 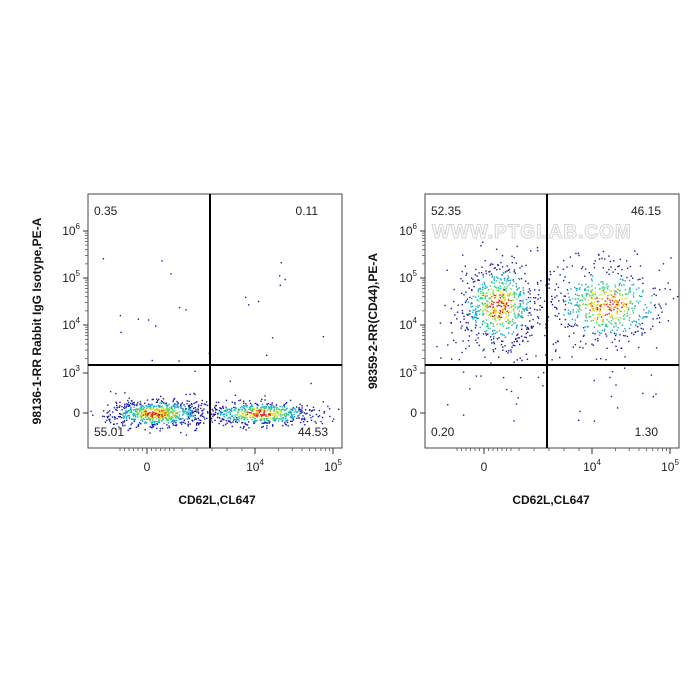 What do you see at coordinates (408, 230) in the screenshot?
I see `y-tick-label: 106` at bounding box center [408, 230].